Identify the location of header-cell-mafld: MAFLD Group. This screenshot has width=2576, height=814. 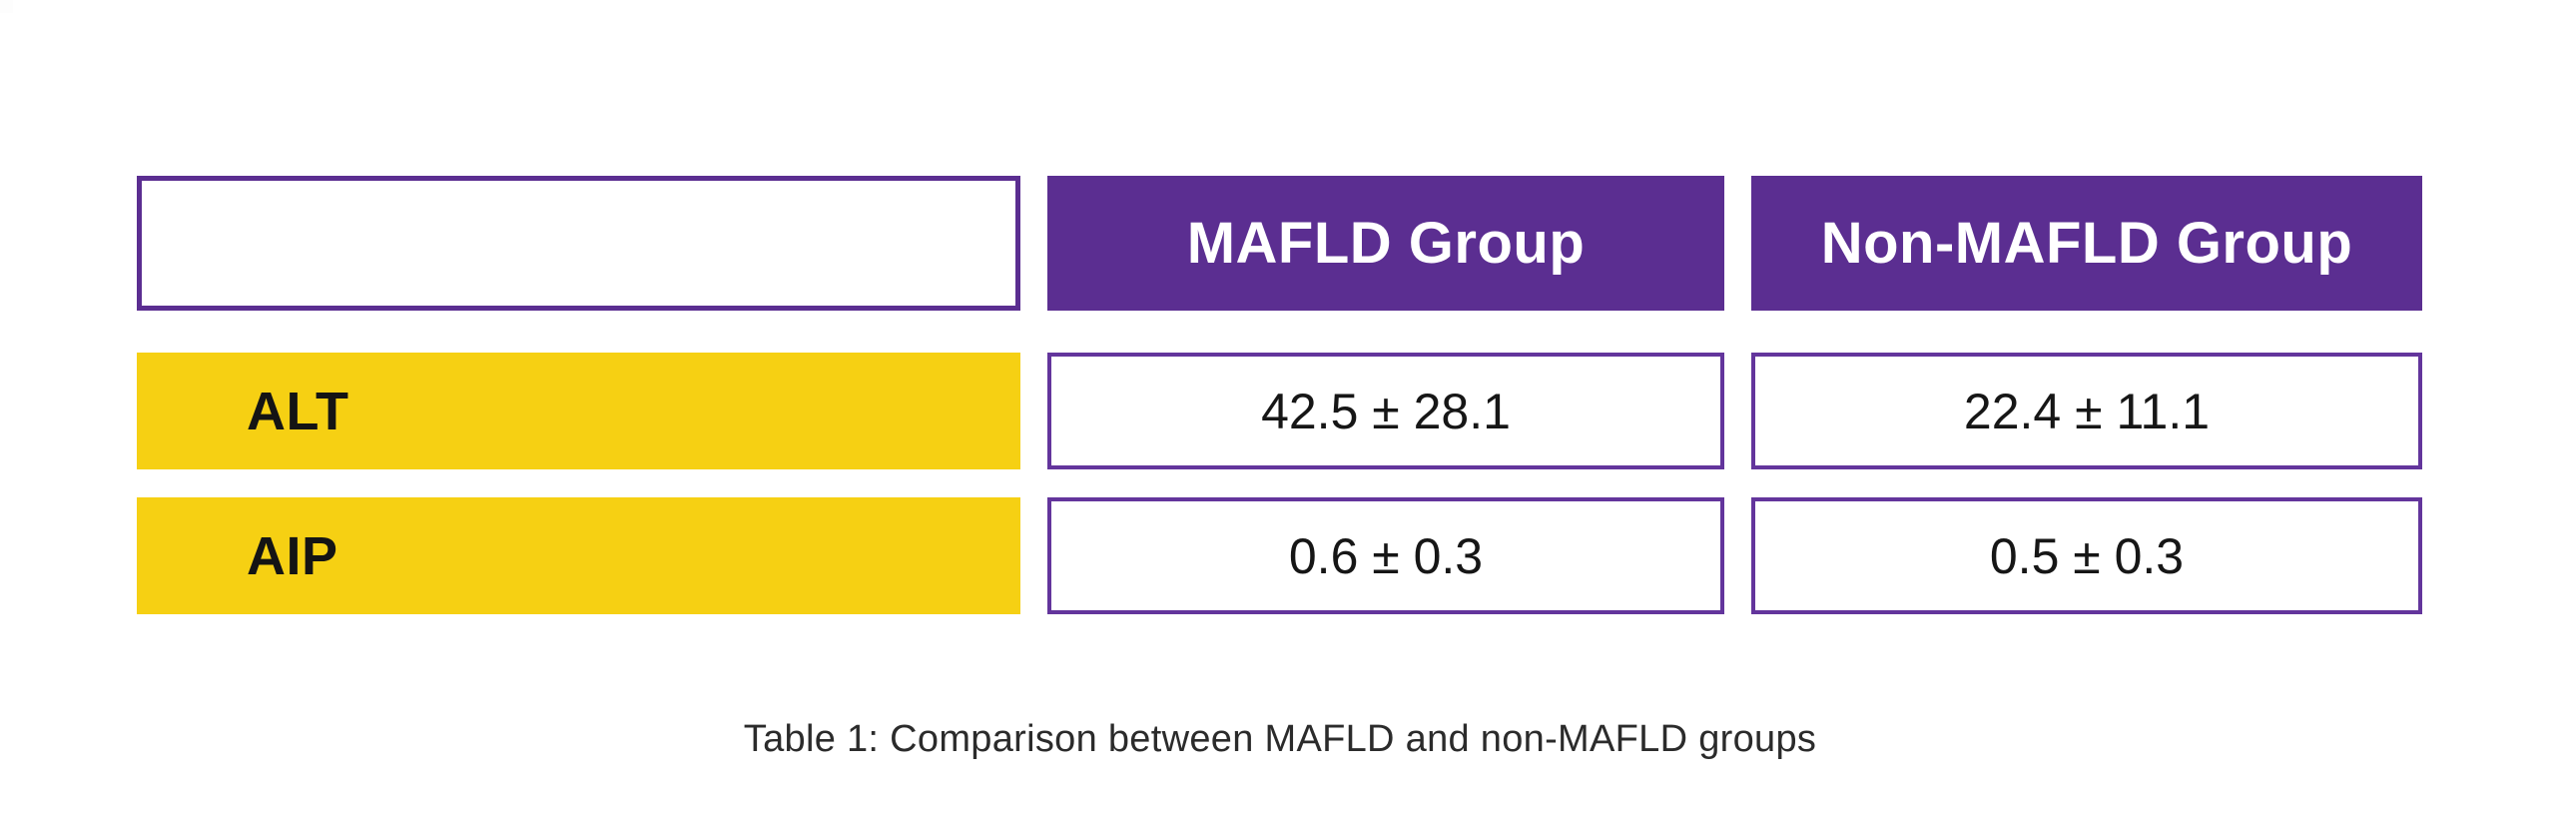
(1385, 243).